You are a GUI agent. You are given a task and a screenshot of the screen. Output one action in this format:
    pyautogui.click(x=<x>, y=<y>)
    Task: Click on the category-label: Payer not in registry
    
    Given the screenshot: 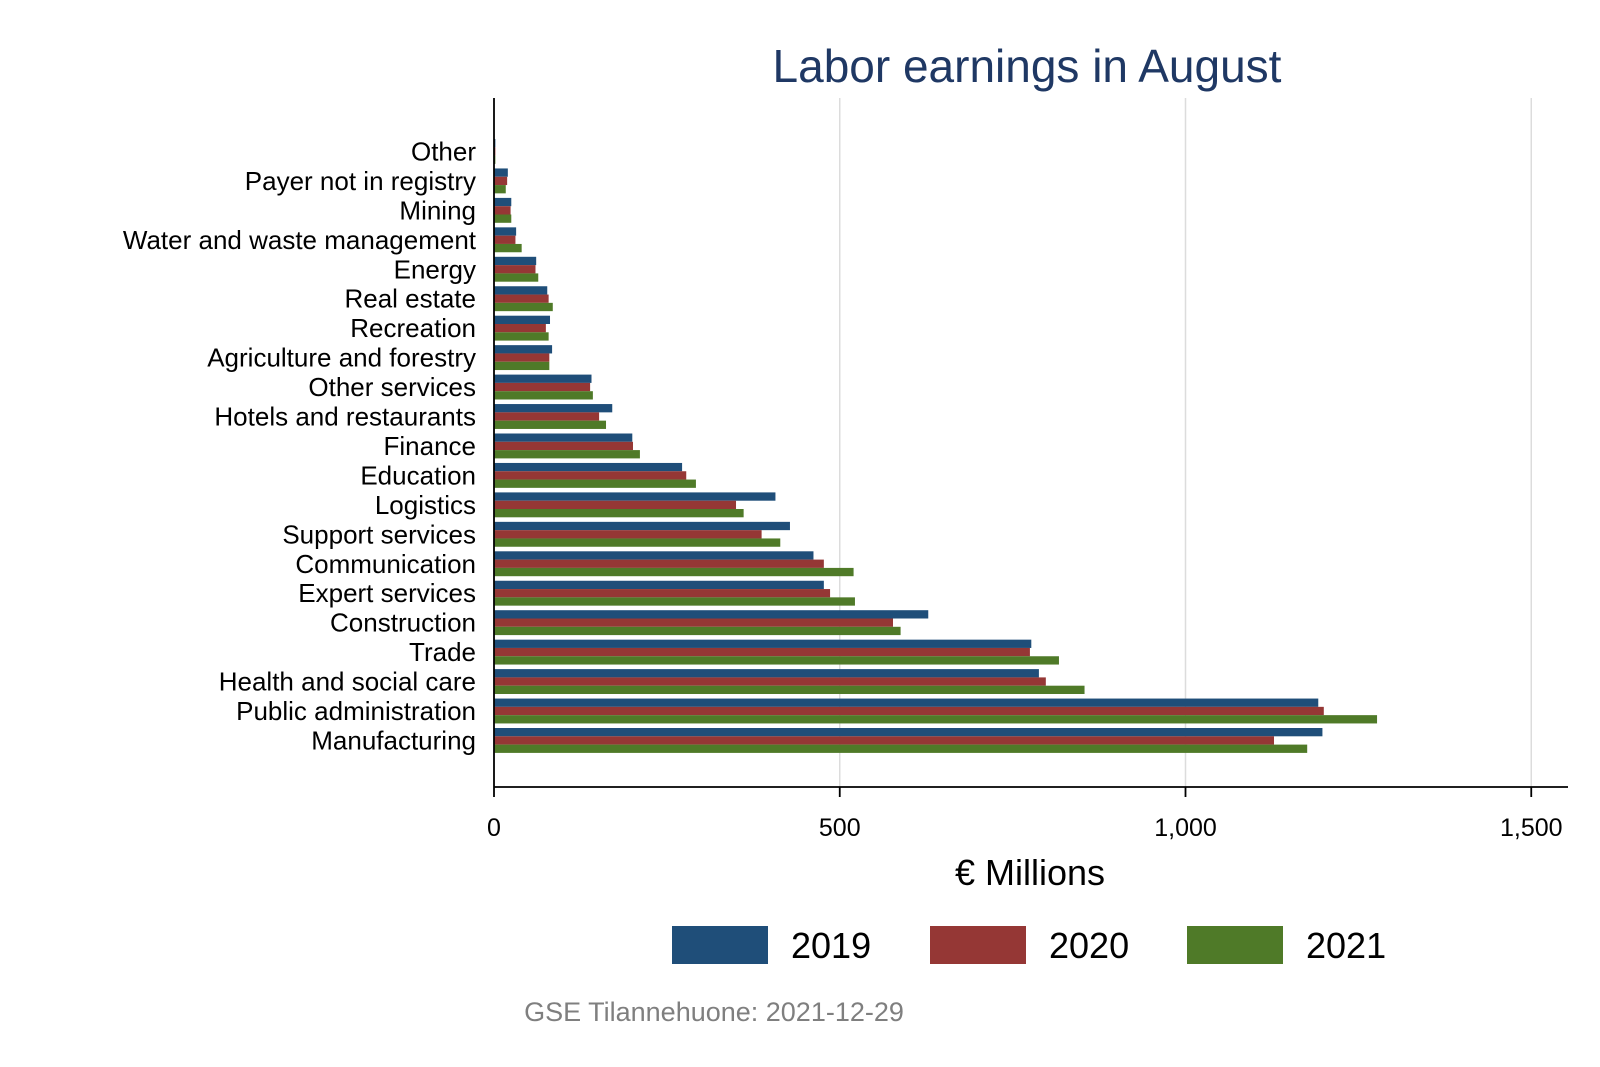 What is the action you would take?
    pyautogui.click(x=360, y=181)
    